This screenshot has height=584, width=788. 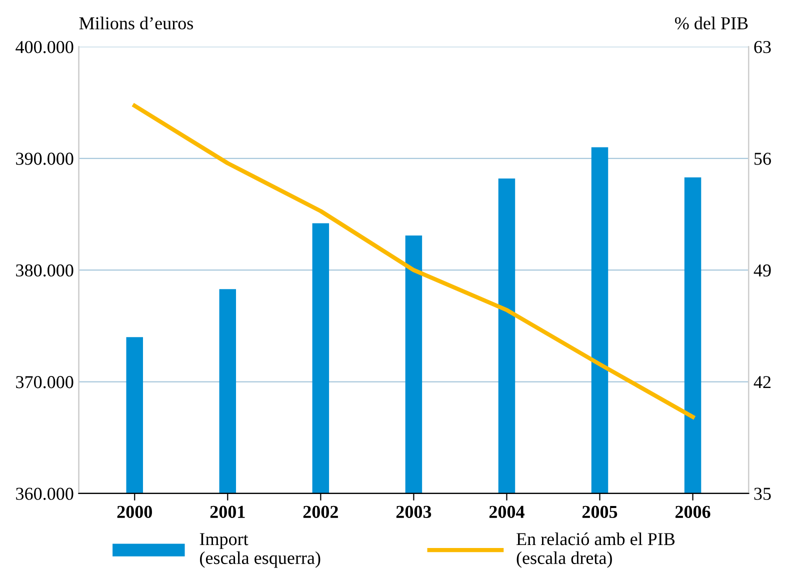 I want to click on y2-tick-label: 35, so click(x=762, y=494).